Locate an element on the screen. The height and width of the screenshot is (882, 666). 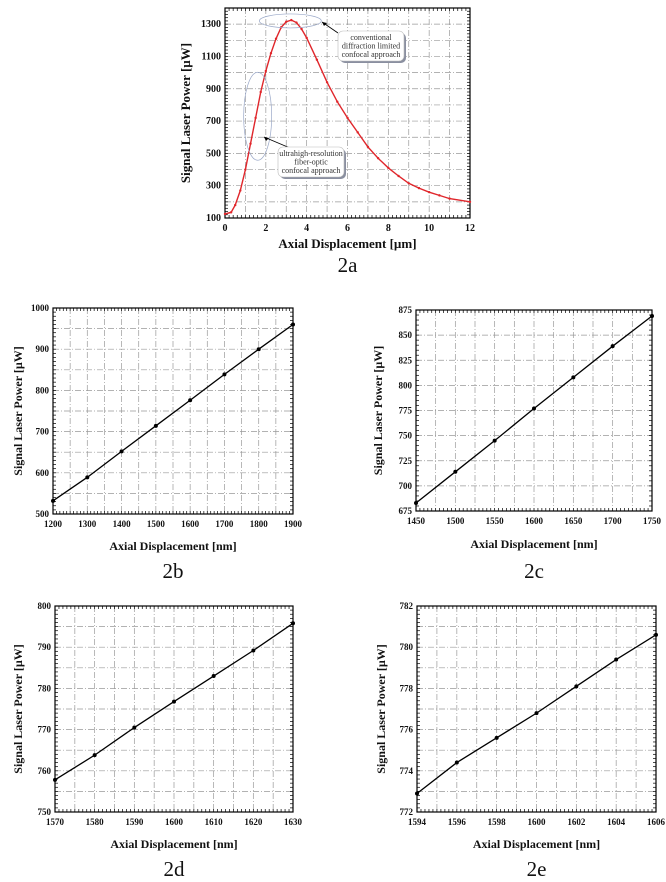
x-tick-label: 1604 is located at coordinates (616, 822).